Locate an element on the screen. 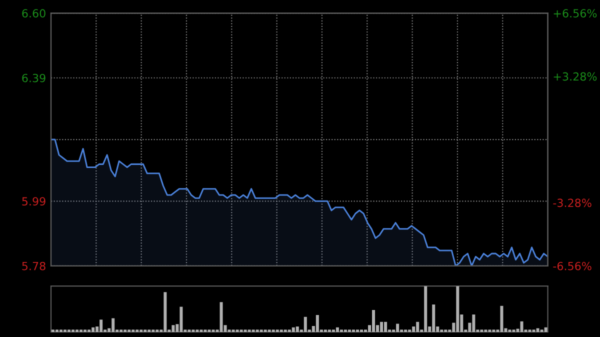 Image resolution: width=600 pixels, height=337 pixels. y-tick-label: 6.60 is located at coordinates (34, 13).